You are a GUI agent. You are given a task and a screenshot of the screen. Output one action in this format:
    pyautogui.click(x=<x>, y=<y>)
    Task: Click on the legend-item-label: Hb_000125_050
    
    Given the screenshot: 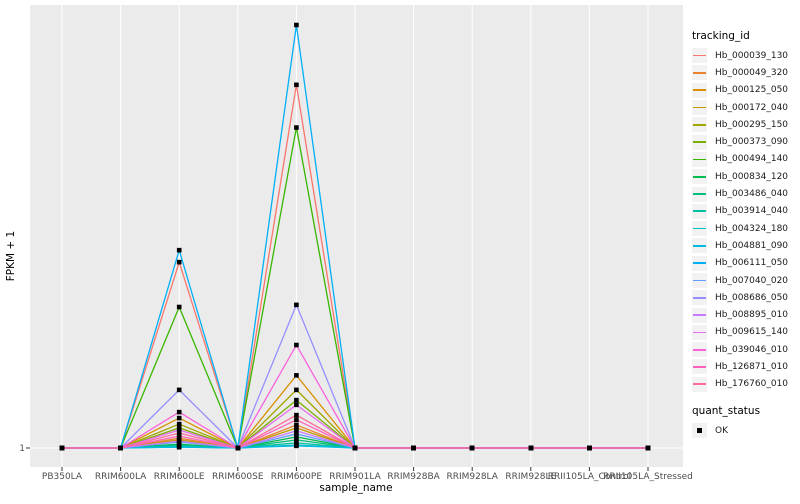 What is the action you would take?
    pyautogui.click(x=752, y=90)
    